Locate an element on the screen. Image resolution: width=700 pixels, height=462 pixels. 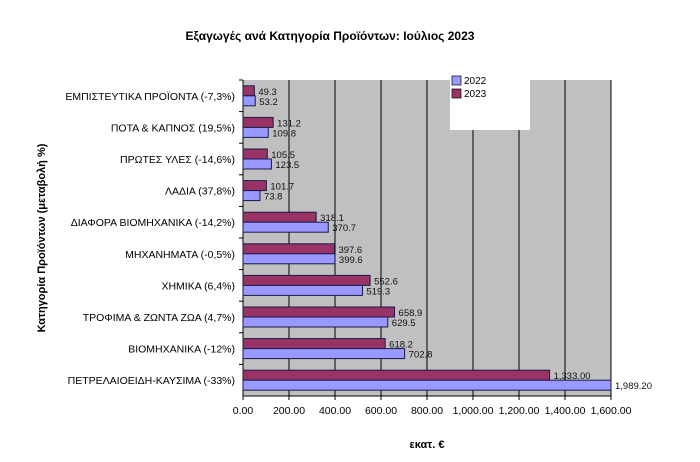
category-label: ΠΟΤΑ & ΚΑΠΝΟΣ (19,5%) is located at coordinates (173, 128).